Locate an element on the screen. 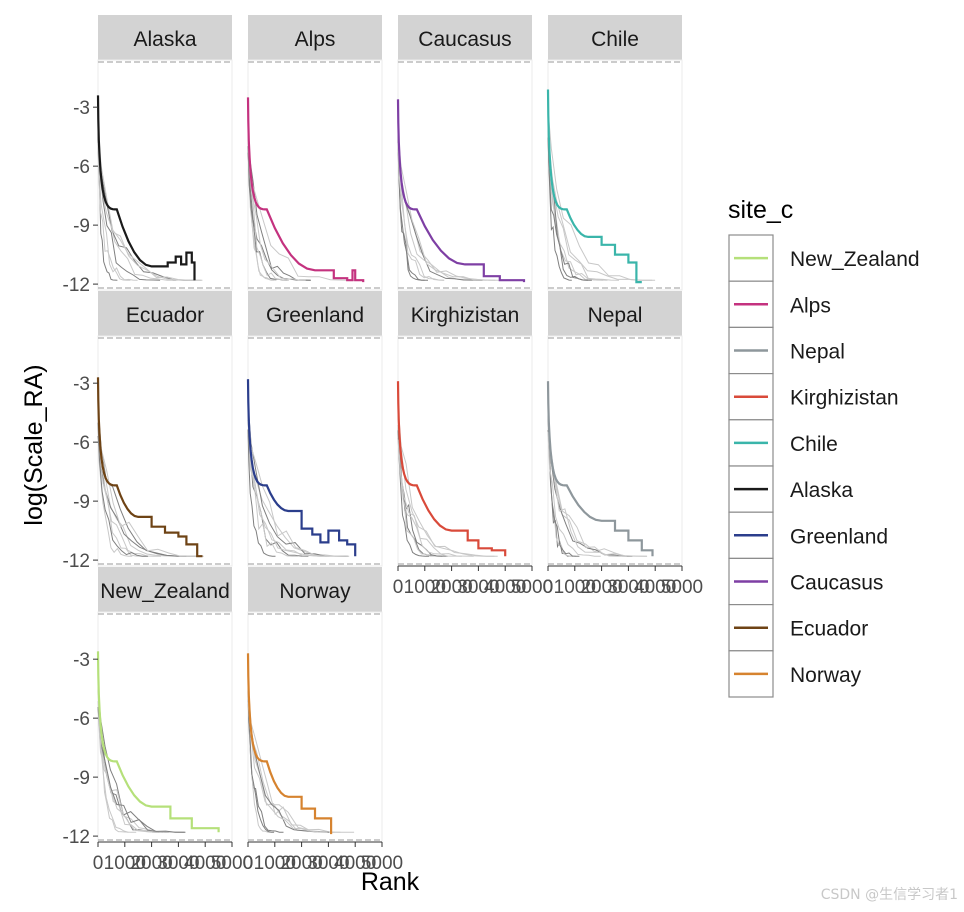 This screenshot has width=964, height=912. strip-label-alaska: Alaska is located at coordinates (164, 39).